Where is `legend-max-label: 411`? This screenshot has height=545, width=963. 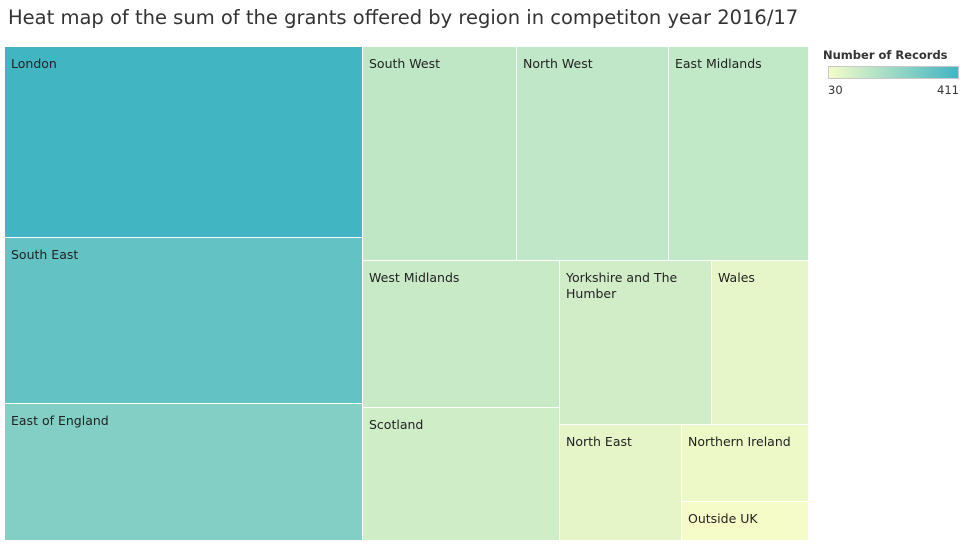
legend-max-label: 411 is located at coordinates (948, 90).